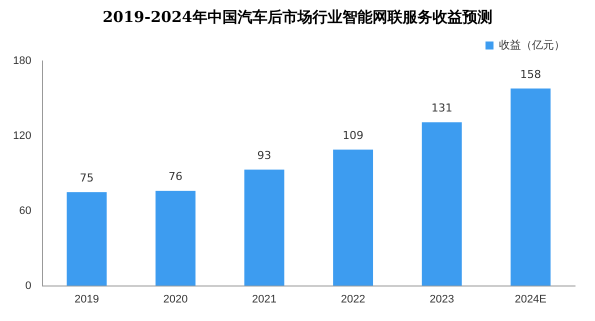 The height and width of the screenshot is (321, 595). What do you see at coordinates (175, 177) in the screenshot?
I see `data-label: 76` at bounding box center [175, 177].